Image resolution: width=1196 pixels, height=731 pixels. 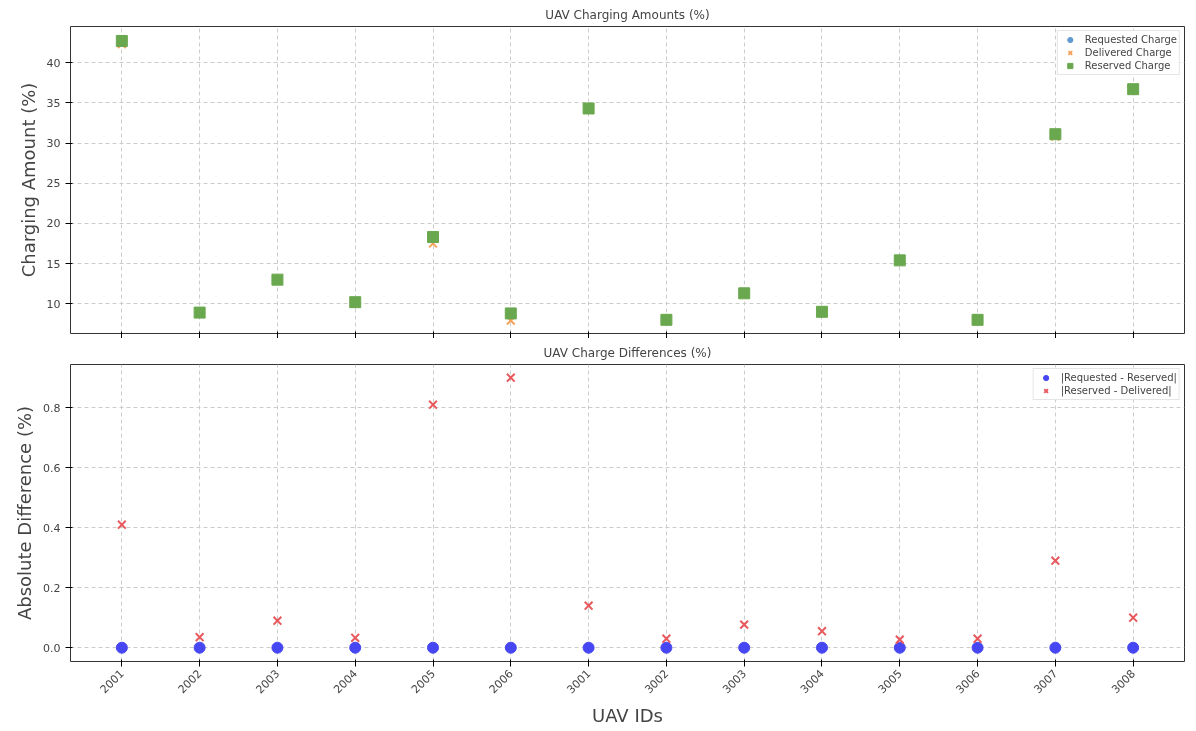 What do you see at coordinates (52, 588) in the screenshot?
I see `y-tick-label: 0.2` at bounding box center [52, 588].